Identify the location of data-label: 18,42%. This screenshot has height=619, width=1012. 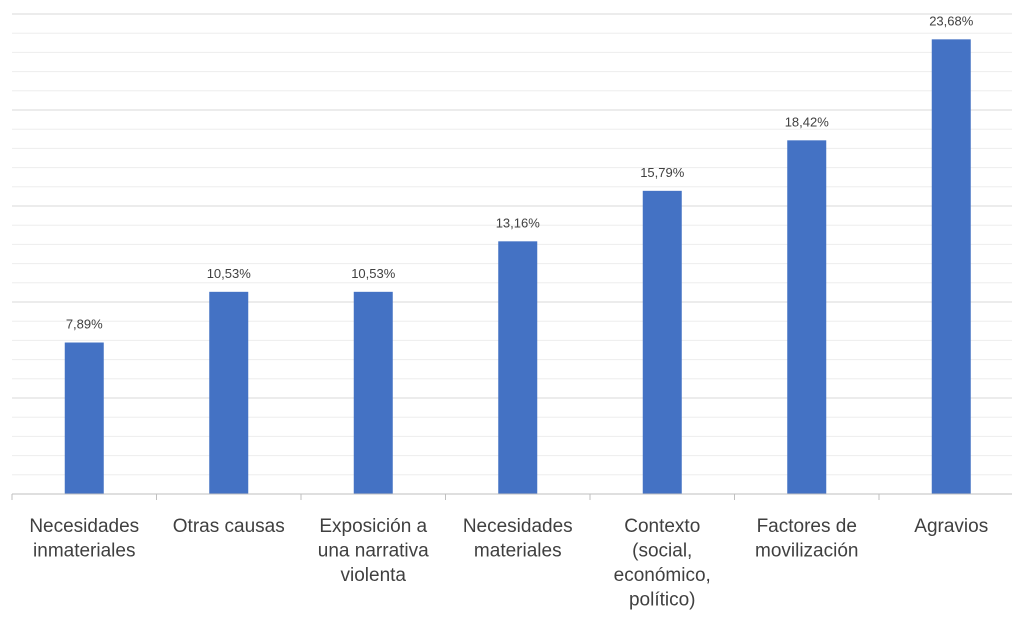
(807, 121).